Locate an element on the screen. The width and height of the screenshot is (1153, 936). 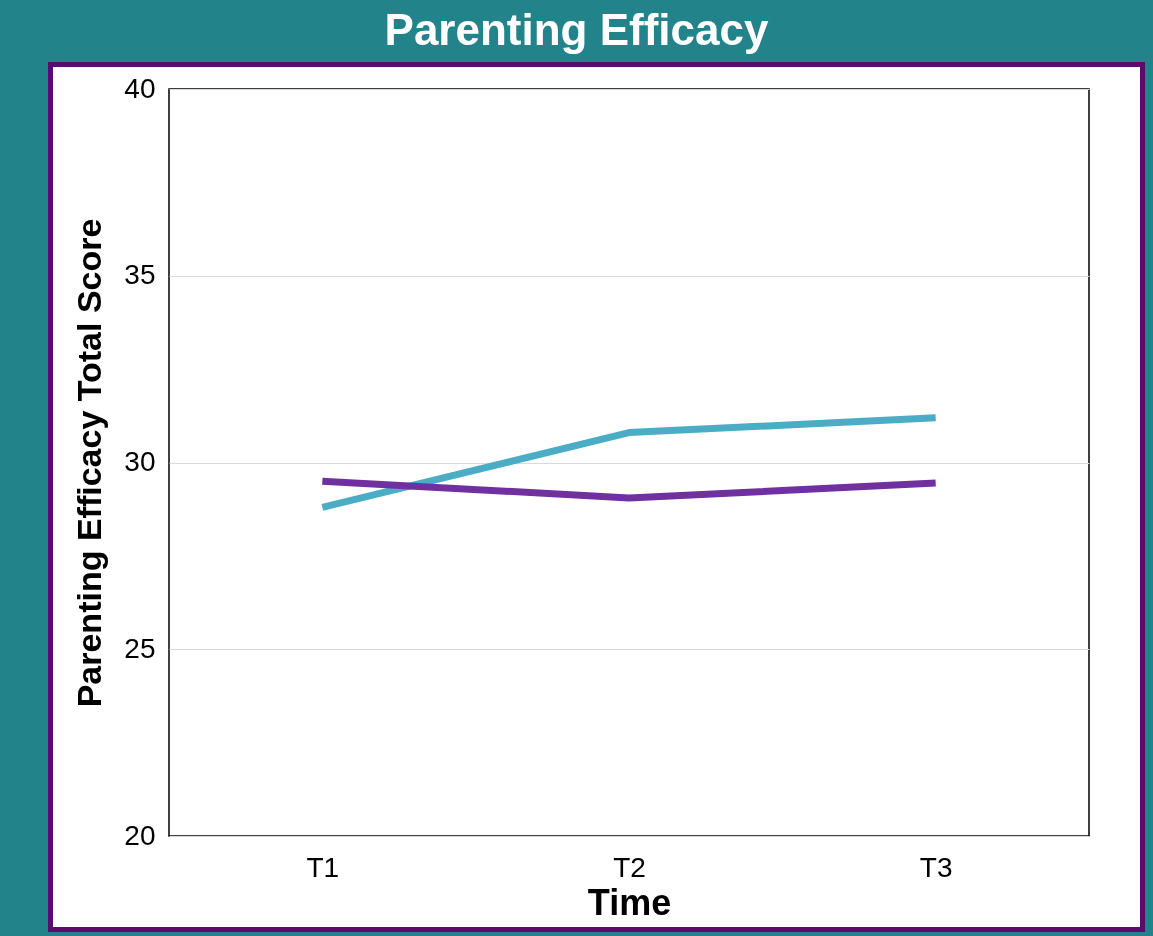
y-tick-label: 25 is located at coordinates (140, 648).